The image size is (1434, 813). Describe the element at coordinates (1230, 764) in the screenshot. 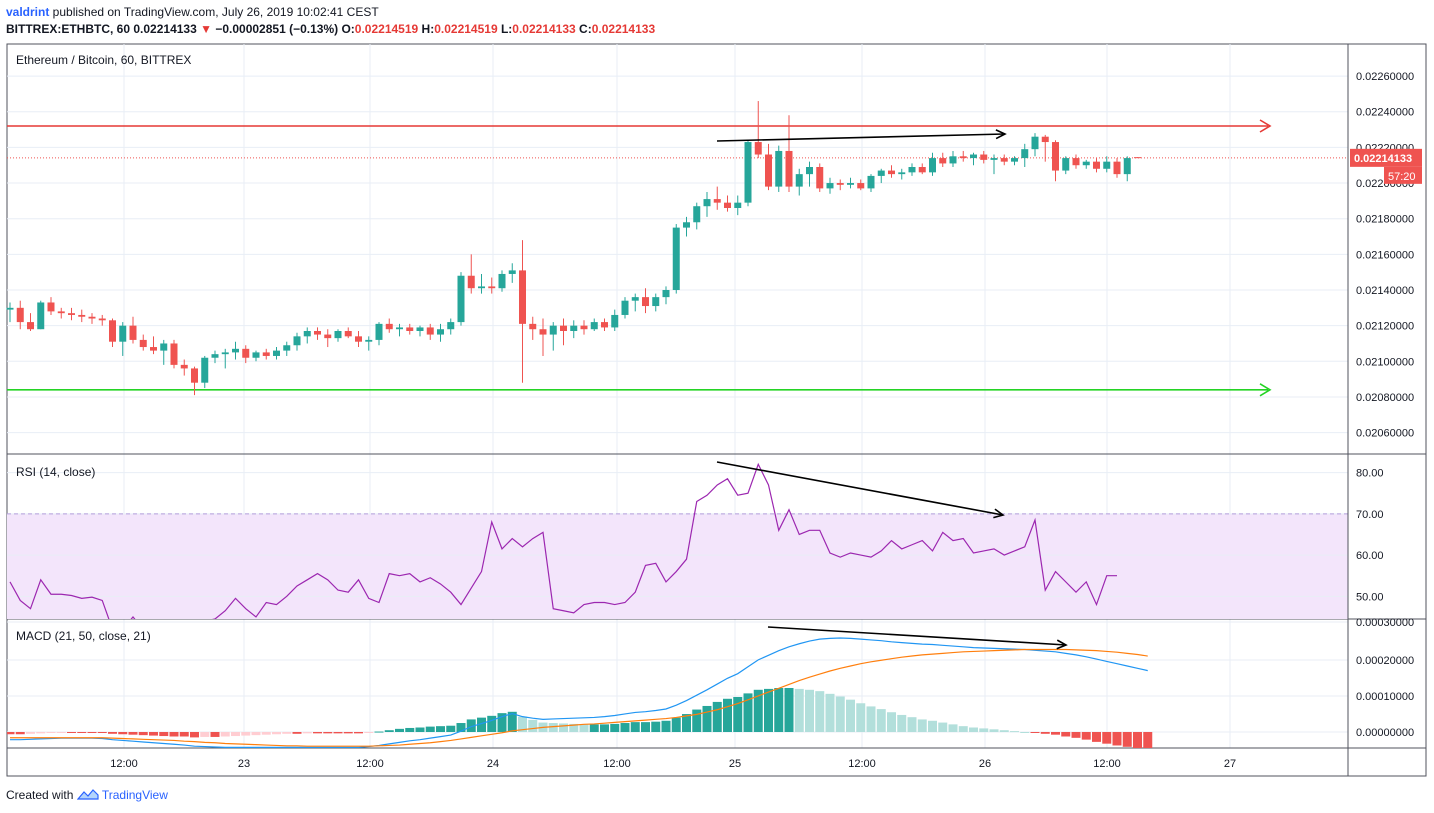

I see `time-axis-tick-label: 27` at that location.